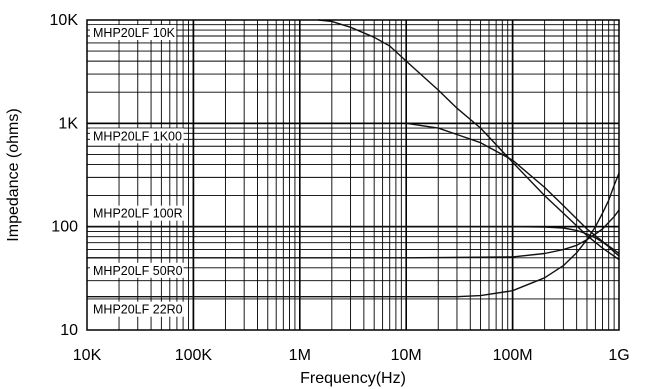 The image size is (656, 389). I want to click on y-tick-label: 10K, so click(64, 20).